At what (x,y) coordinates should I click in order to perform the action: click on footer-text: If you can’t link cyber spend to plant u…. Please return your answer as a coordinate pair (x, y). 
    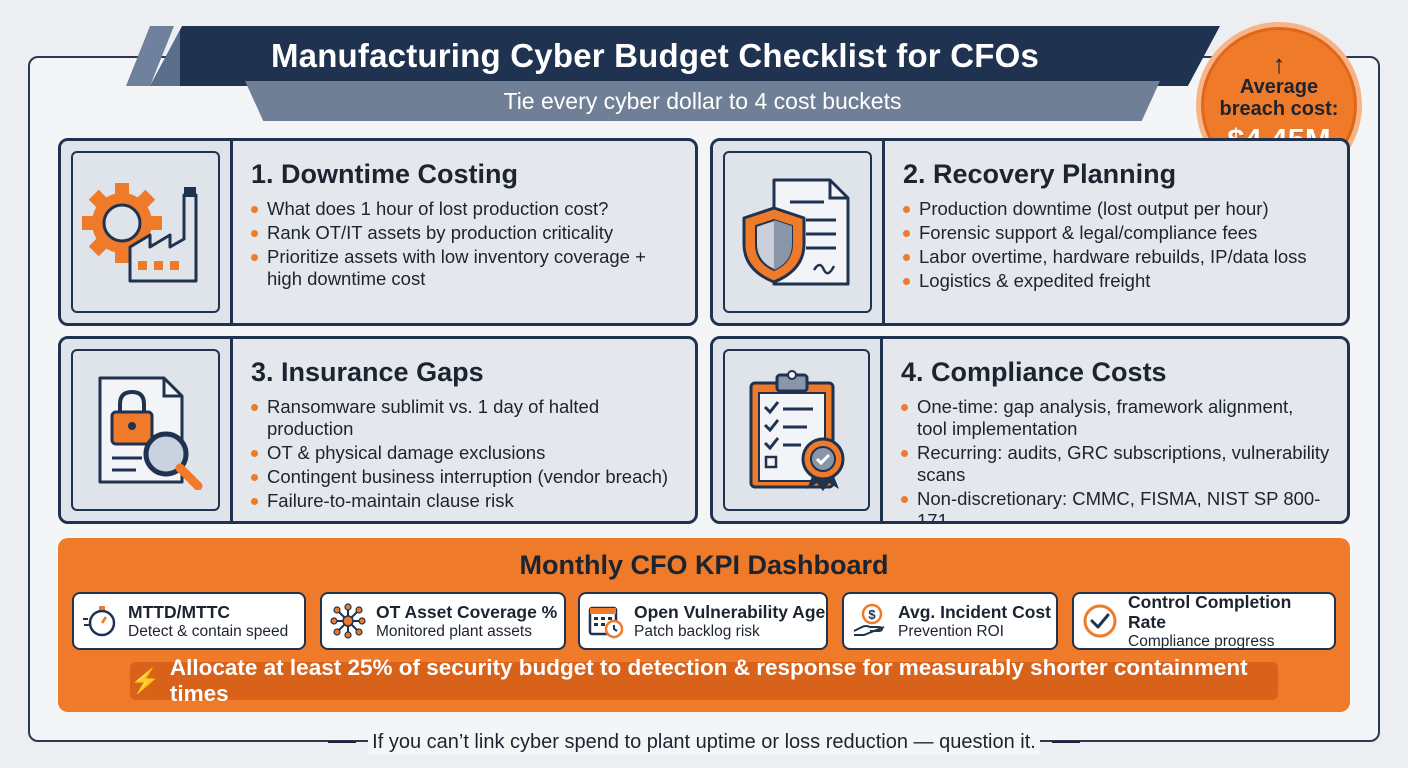
    Looking at the image, I should click on (704, 742).